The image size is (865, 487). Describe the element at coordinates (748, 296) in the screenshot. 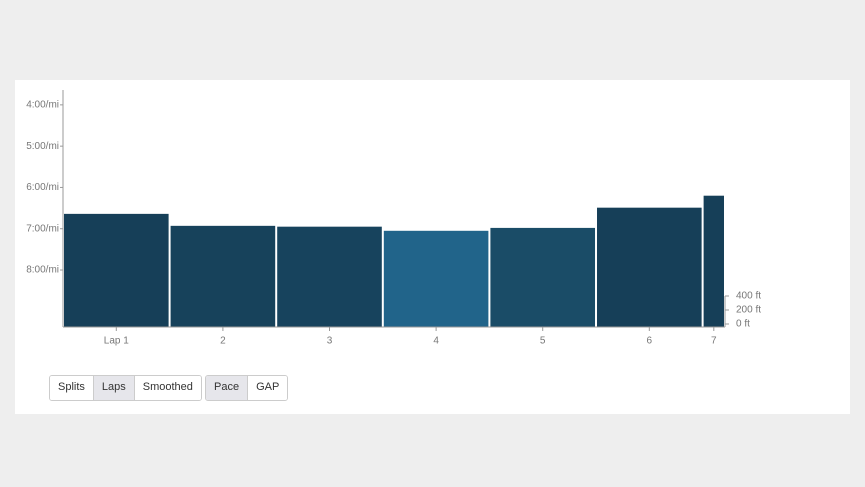

I see `y2-tick-label: 400 ft` at that location.